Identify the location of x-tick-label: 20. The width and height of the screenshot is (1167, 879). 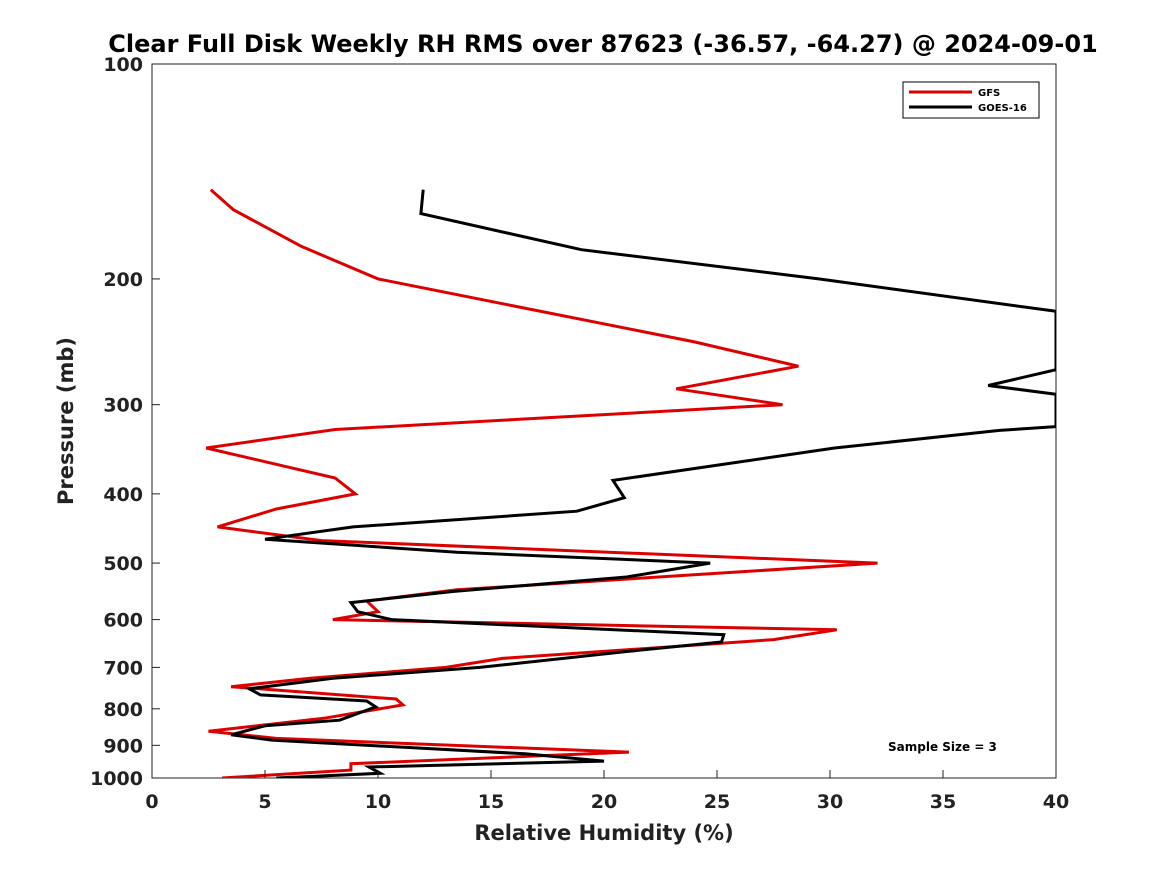
(604, 802).